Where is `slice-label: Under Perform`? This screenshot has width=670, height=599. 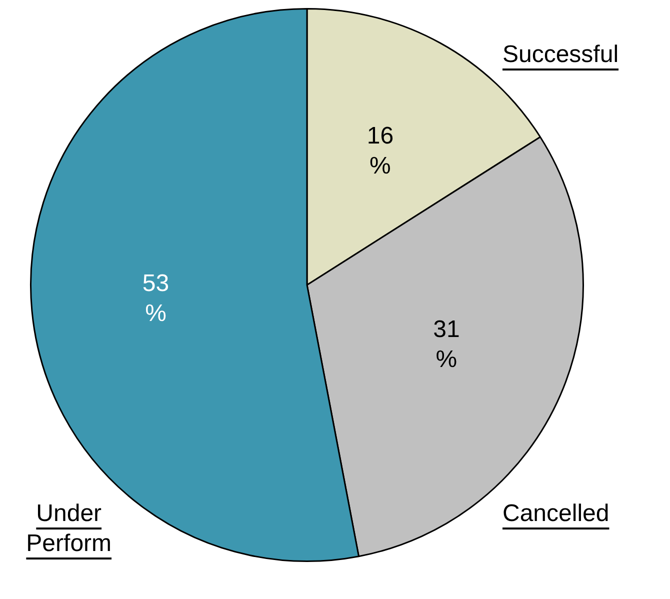
slice-label: Under Perform is located at coordinates (69, 529).